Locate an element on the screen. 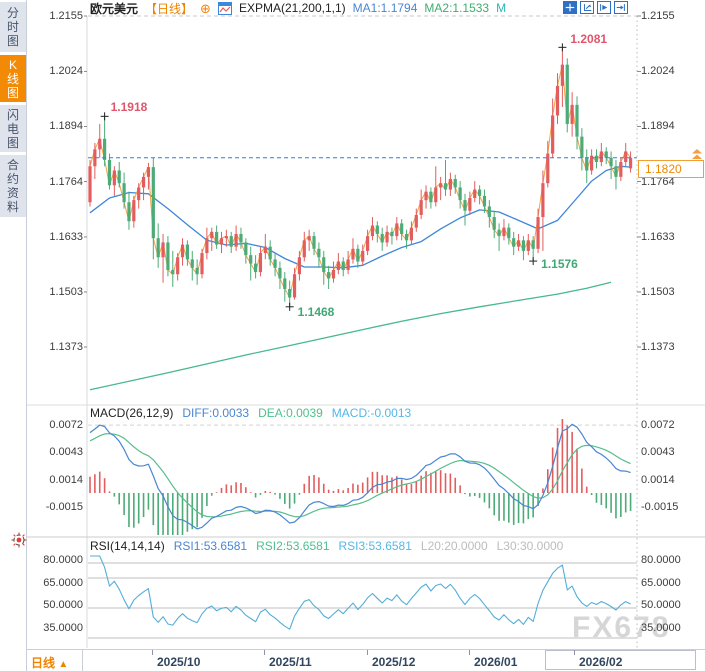 The height and width of the screenshot is (671, 705). macd-hist-value: MACD:-0.0013 is located at coordinates (371, 413).